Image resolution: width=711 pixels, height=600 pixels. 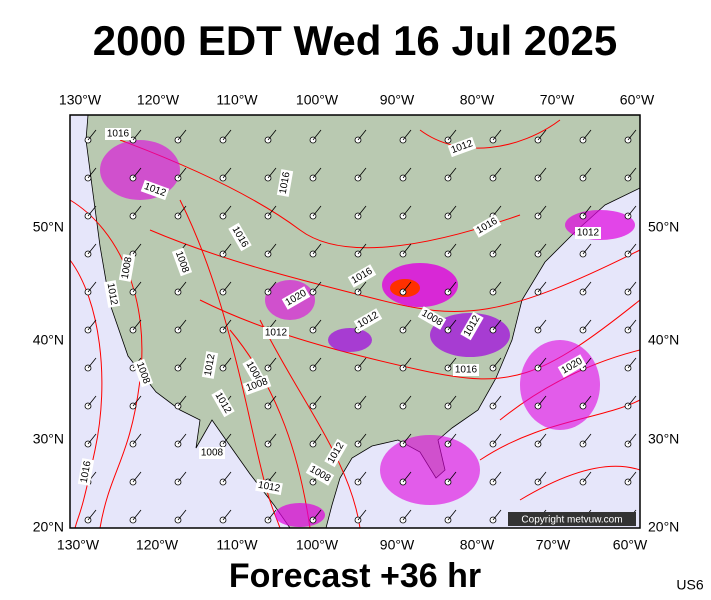 What do you see at coordinates (157, 545) in the screenshot?
I see `lon-label-bottom: 120°W` at bounding box center [157, 545].